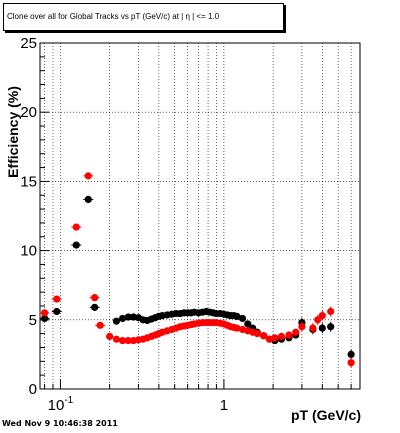 This screenshot has width=400, height=433. What do you see at coordinates (33, 389) in the screenshot?
I see `y-tick-label: 0` at bounding box center [33, 389].